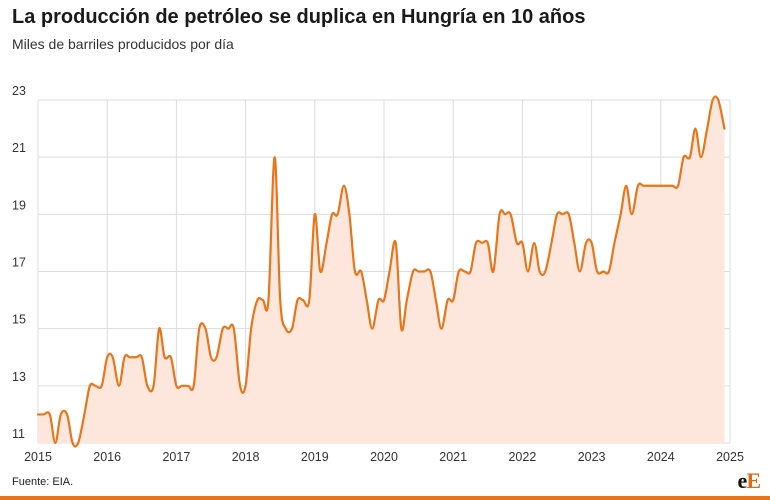 The width and height of the screenshot is (770, 500). I want to click on y-tick-label: 19, so click(19, 205).